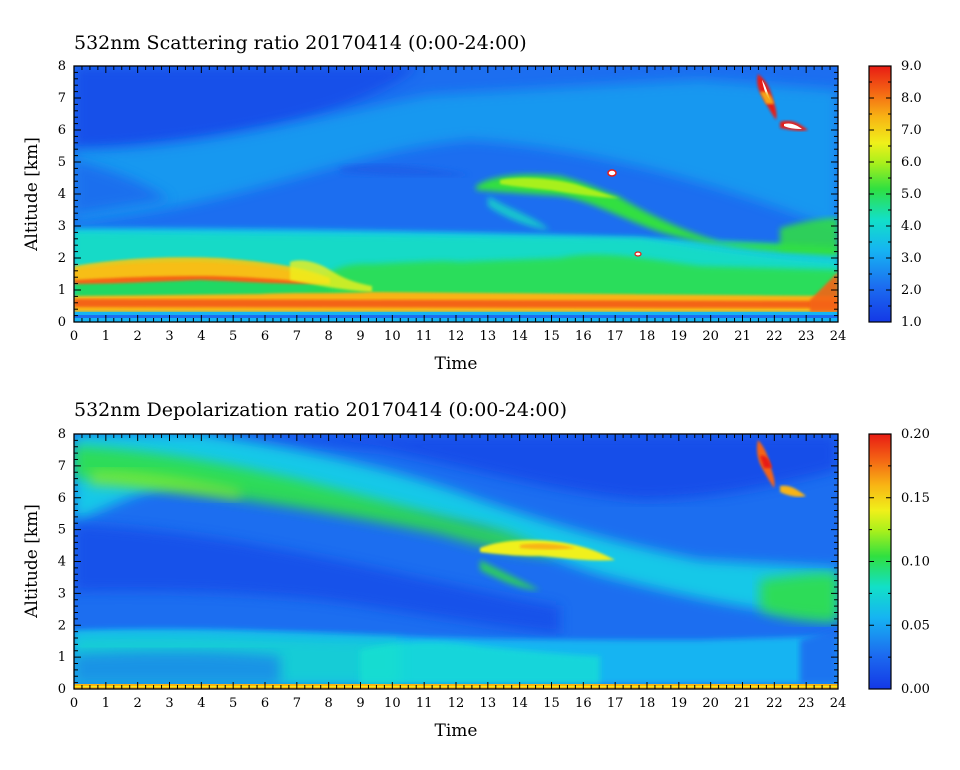 The width and height of the screenshot is (960, 770). I want to click on depolarization-x-tick-label: 22, so click(774, 703).